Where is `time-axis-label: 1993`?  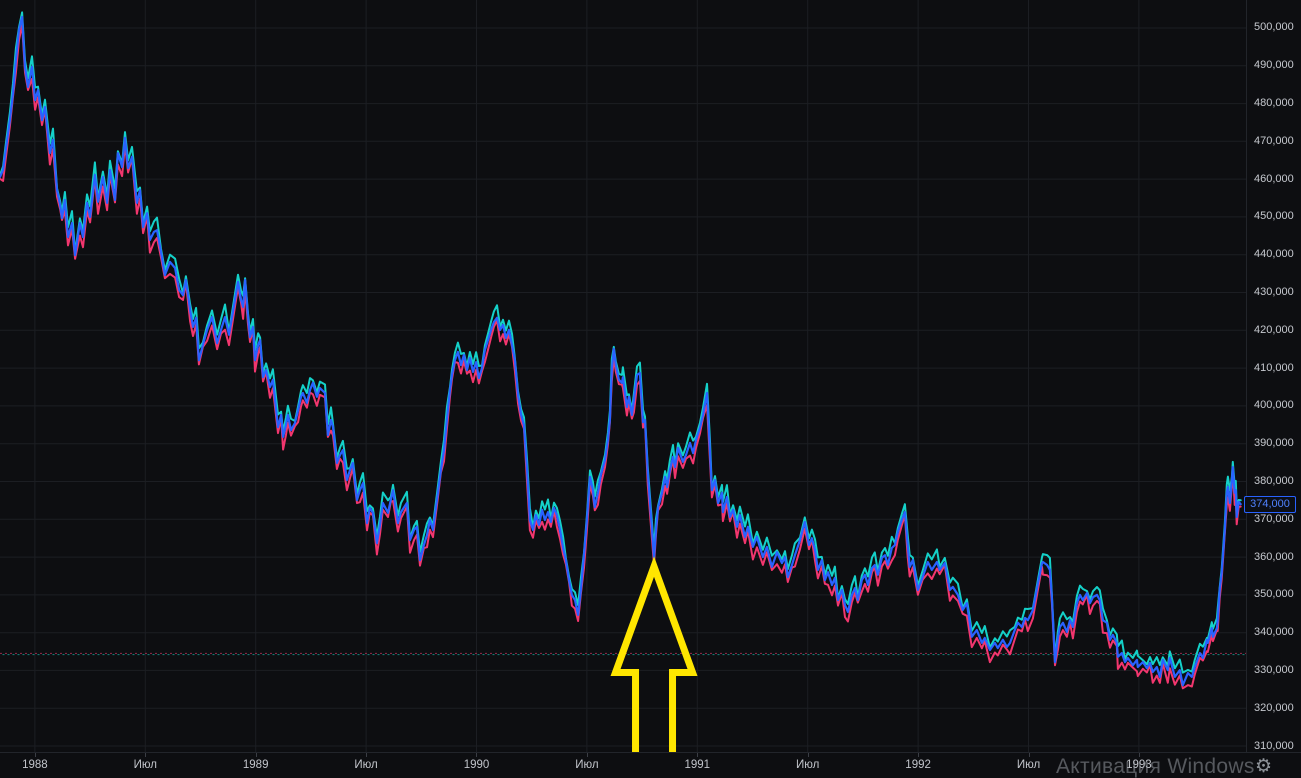
time-axis-label: 1993 is located at coordinates (1139, 765).